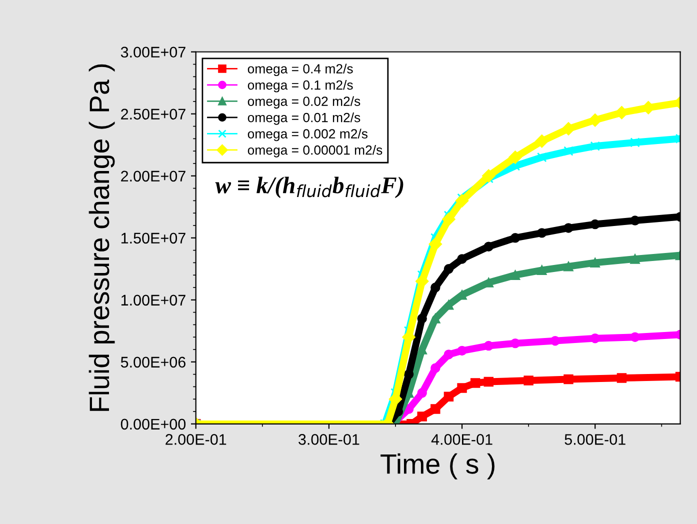 The image size is (697, 524). Describe the element at coordinates (309, 187) in the screenshot. I see `annotation: w ≡ k/(h$_{fluid}$b$_{fluid}$F)` at that location.